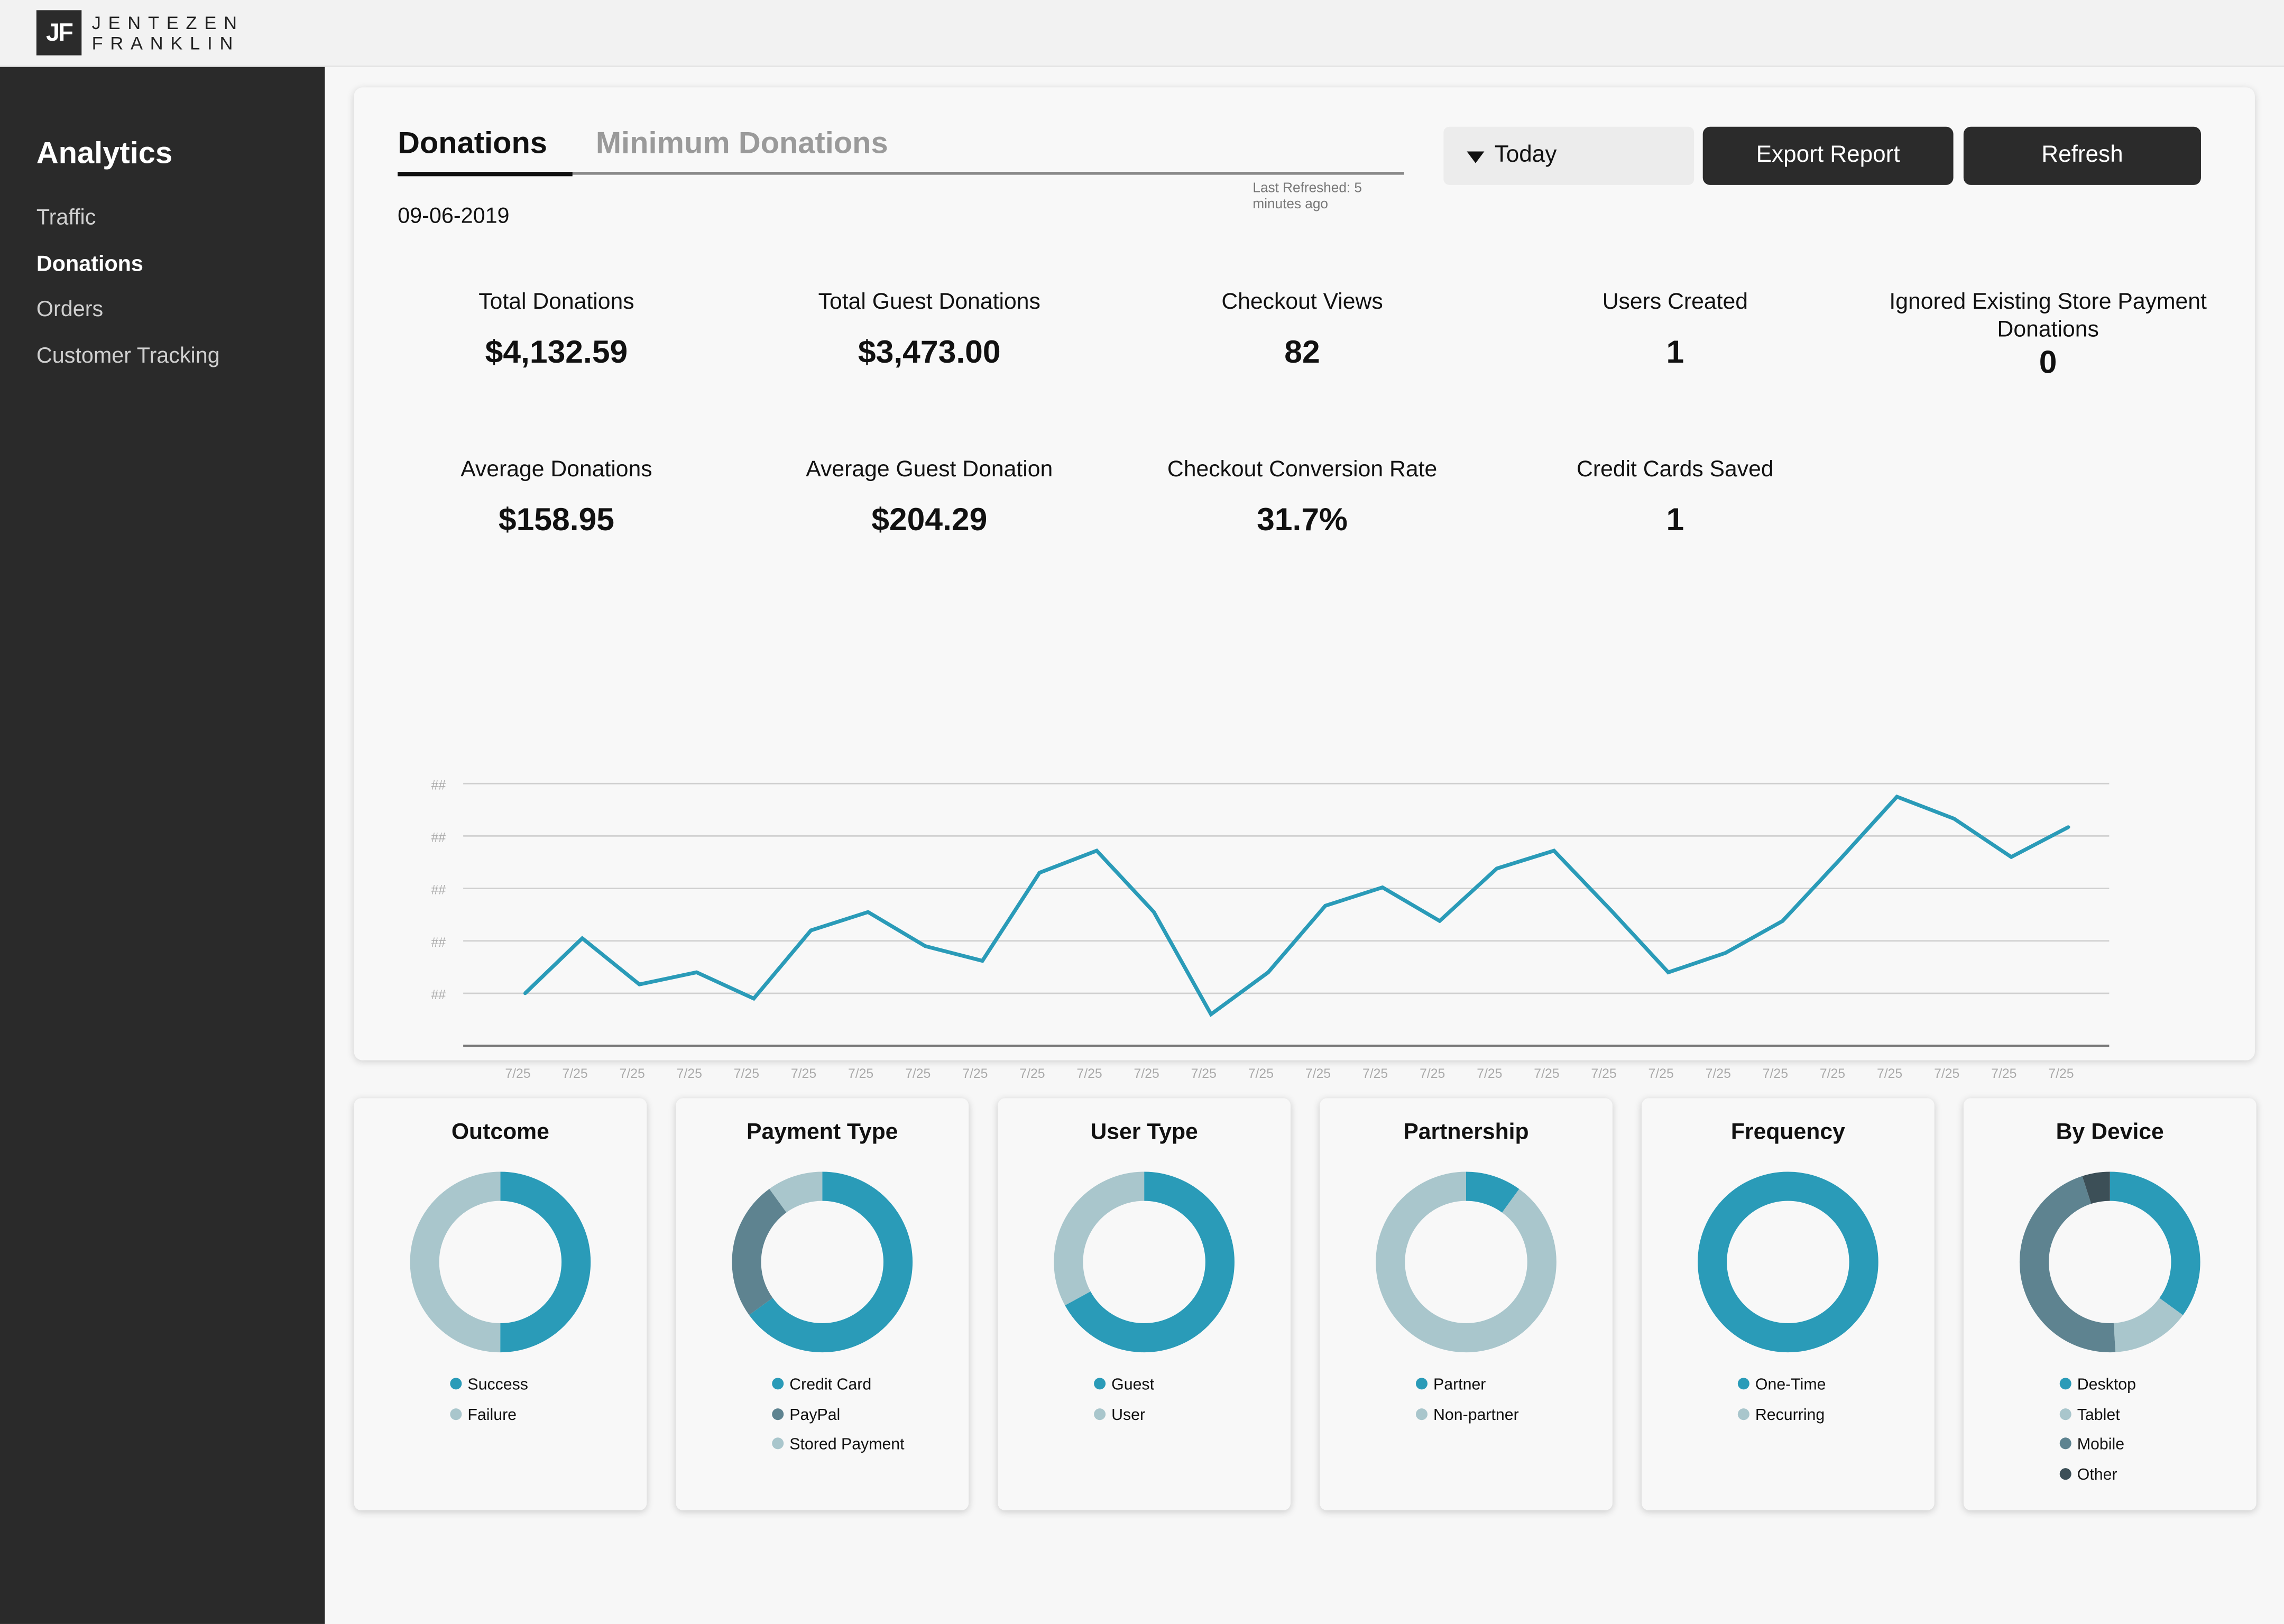  What do you see at coordinates (1144, 1262) in the screenshot?
I see `user-type-donut-chart` at bounding box center [1144, 1262].